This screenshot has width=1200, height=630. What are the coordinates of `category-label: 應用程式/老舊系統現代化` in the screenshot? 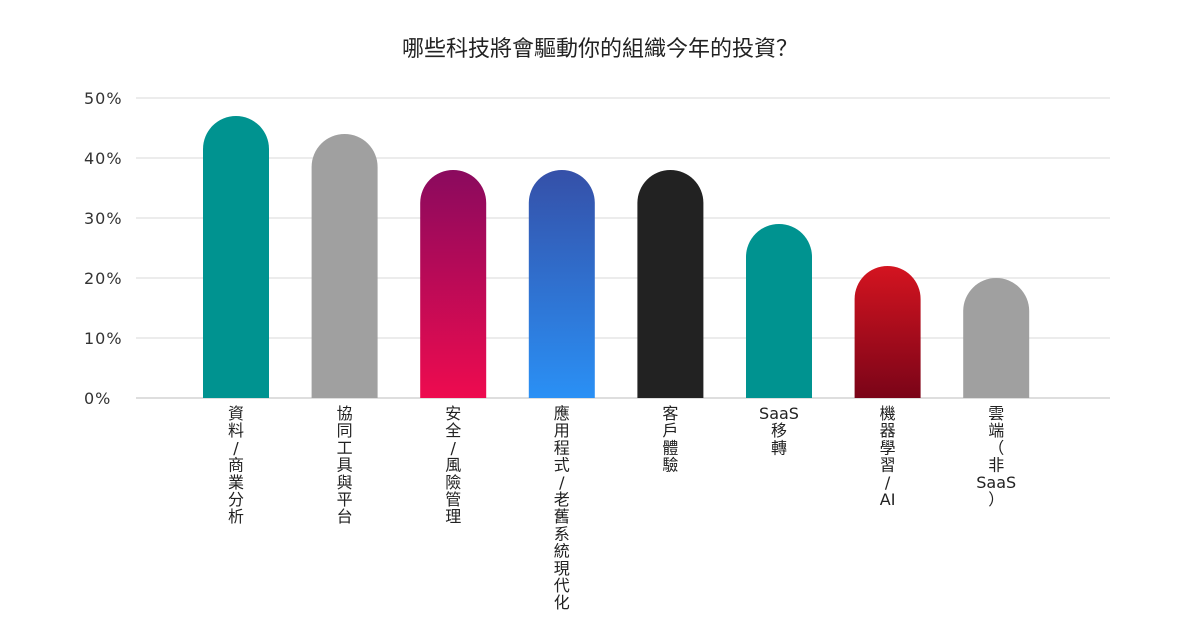 It's located at (562, 508).